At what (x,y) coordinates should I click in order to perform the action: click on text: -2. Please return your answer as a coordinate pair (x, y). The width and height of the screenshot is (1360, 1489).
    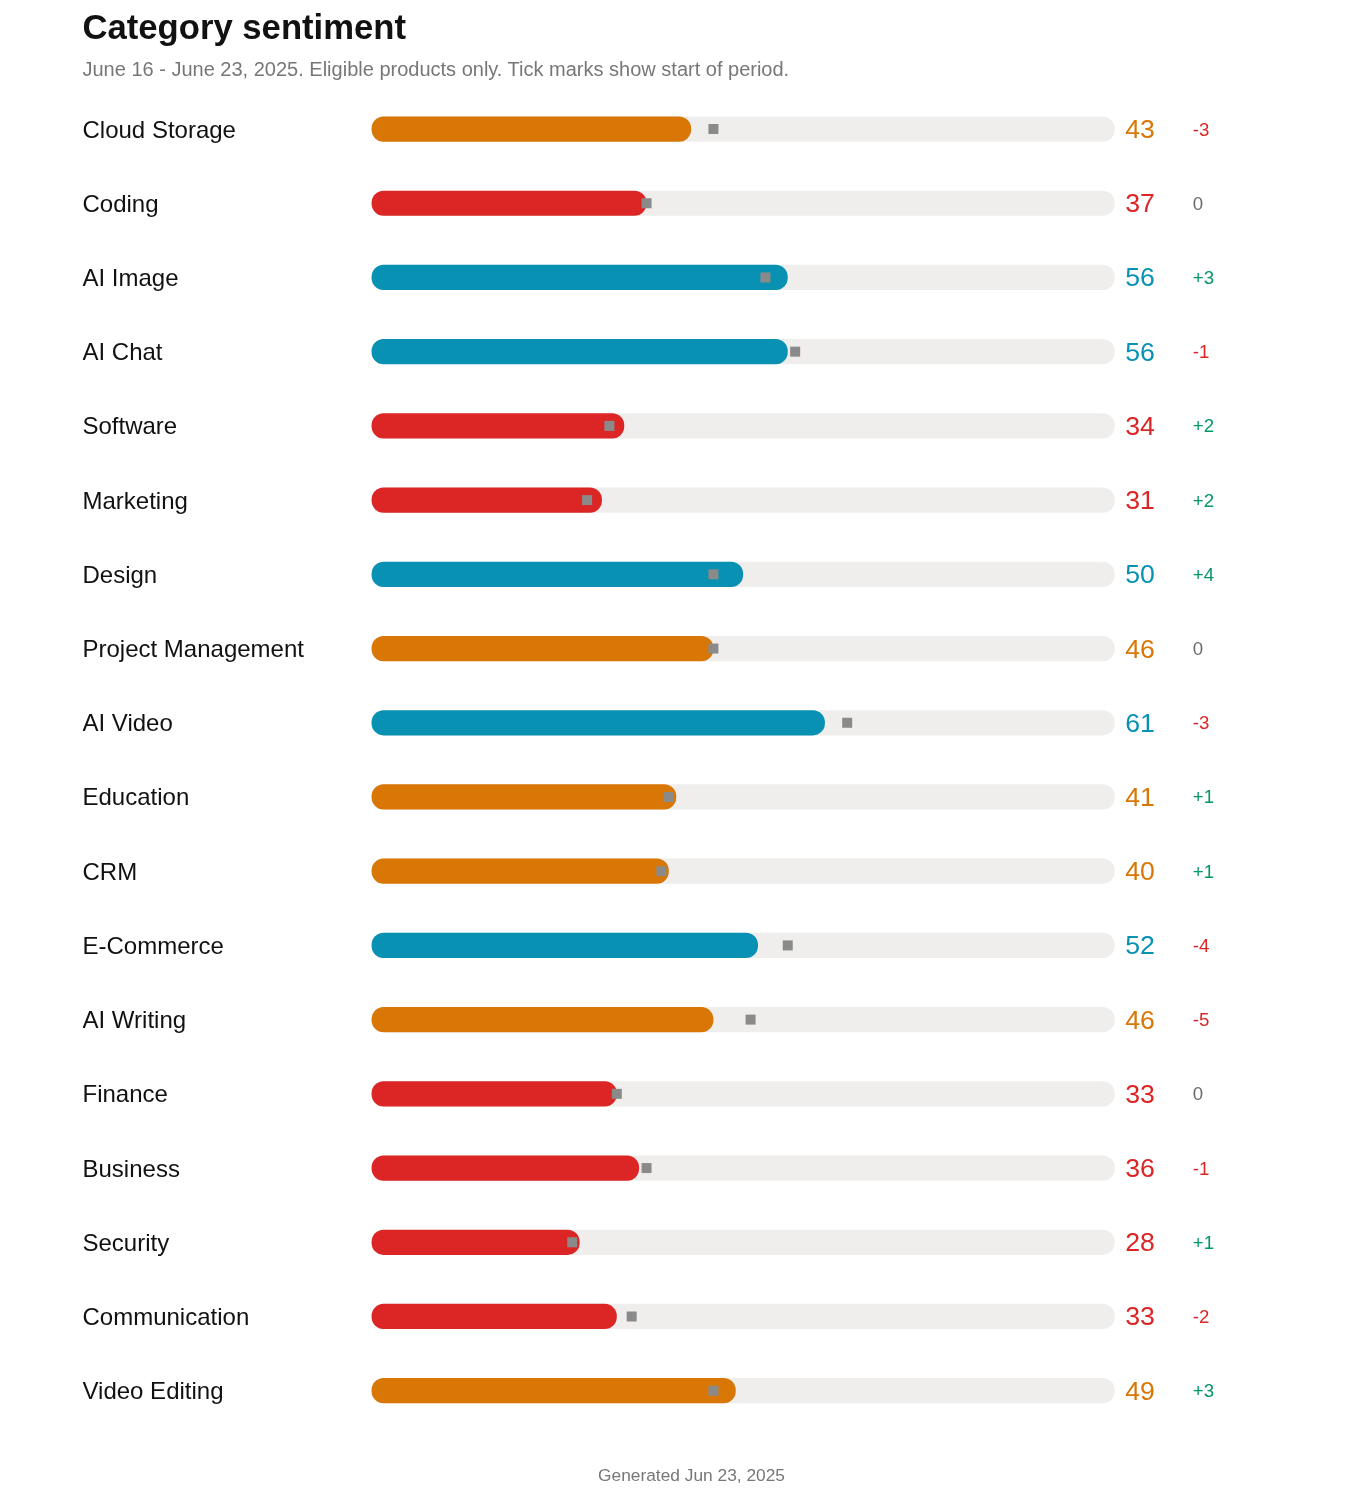
    Looking at the image, I should click on (1201, 1316).